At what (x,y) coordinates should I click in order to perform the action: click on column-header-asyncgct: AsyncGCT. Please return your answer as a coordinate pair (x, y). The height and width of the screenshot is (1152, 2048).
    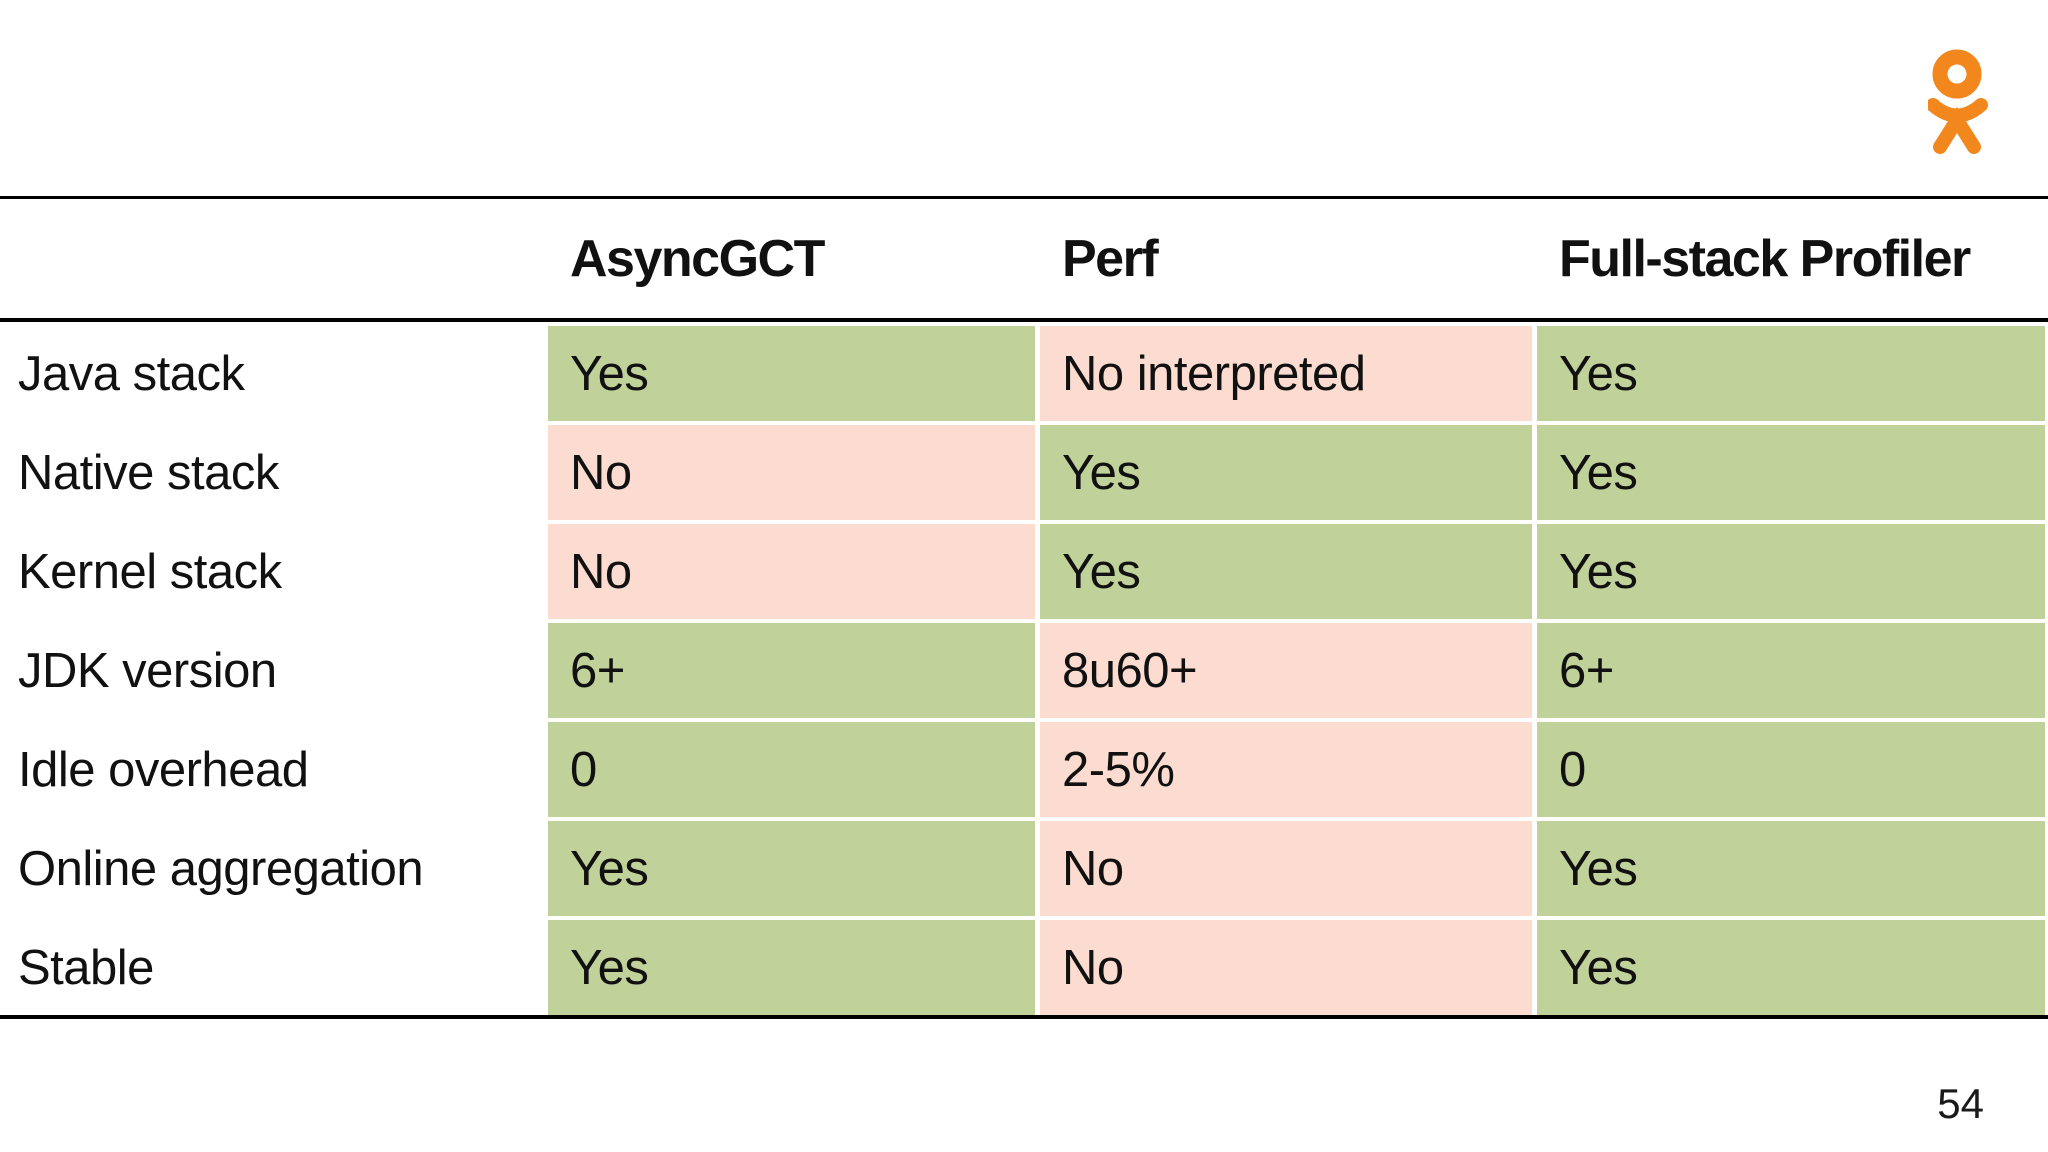
    Looking at the image, I should click on (697, 258).